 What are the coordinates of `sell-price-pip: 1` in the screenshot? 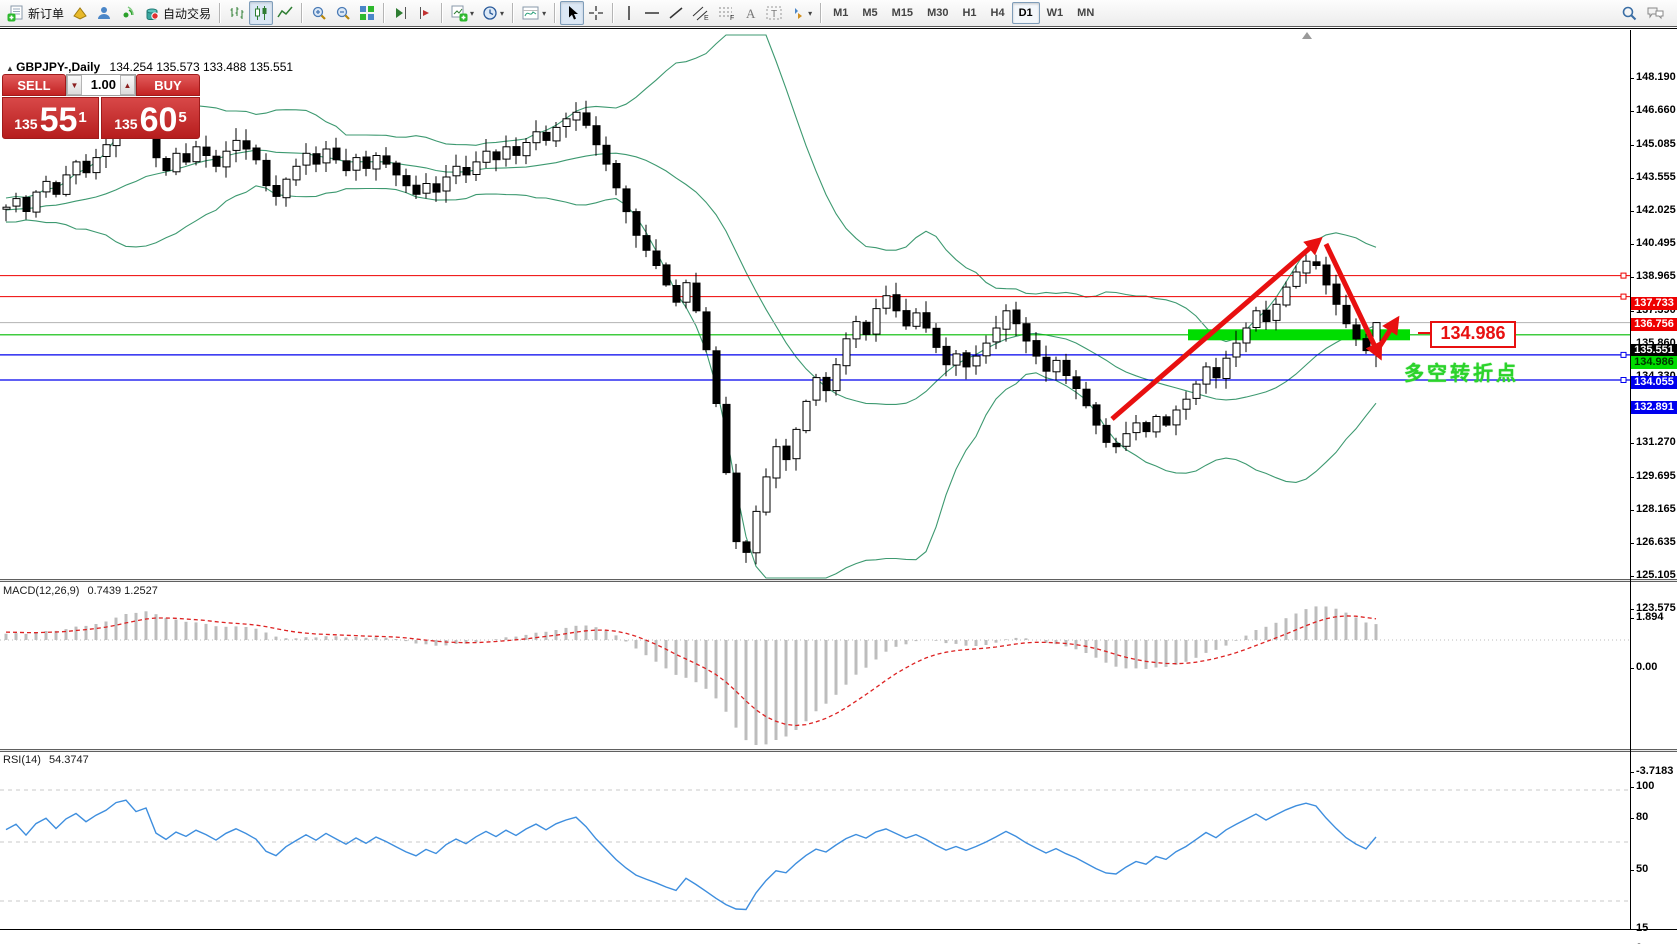 It's located at (82, 117).